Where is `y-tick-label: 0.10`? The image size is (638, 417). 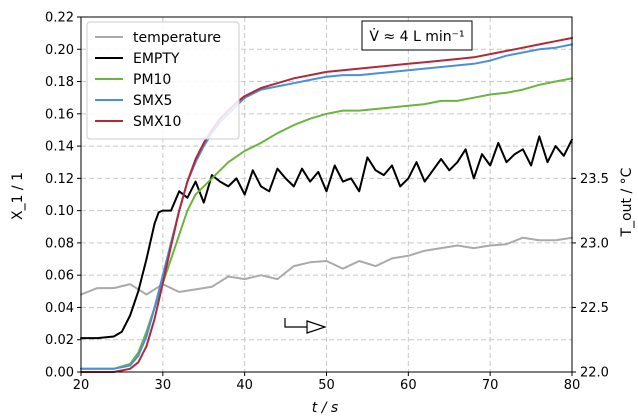
y-tick-label: 0.10 is located at coordinates (59, 211).